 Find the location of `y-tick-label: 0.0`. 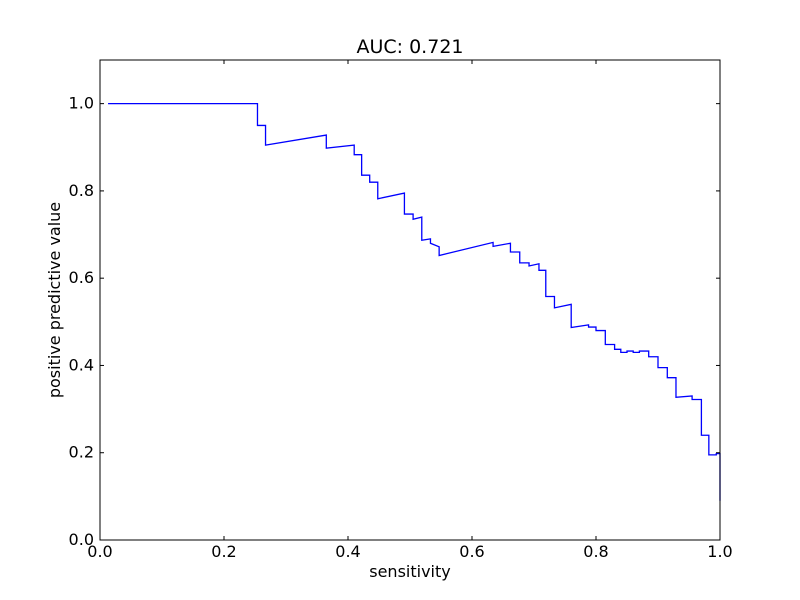

y-tick-label: 0.0 is located at coordinates (81, 539).